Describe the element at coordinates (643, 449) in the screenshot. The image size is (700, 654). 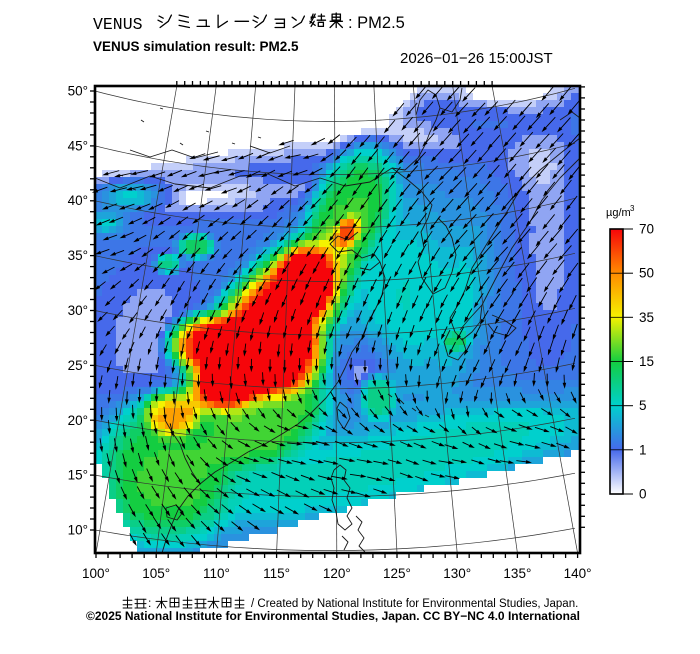
I see `svg-text: 1` at that location.